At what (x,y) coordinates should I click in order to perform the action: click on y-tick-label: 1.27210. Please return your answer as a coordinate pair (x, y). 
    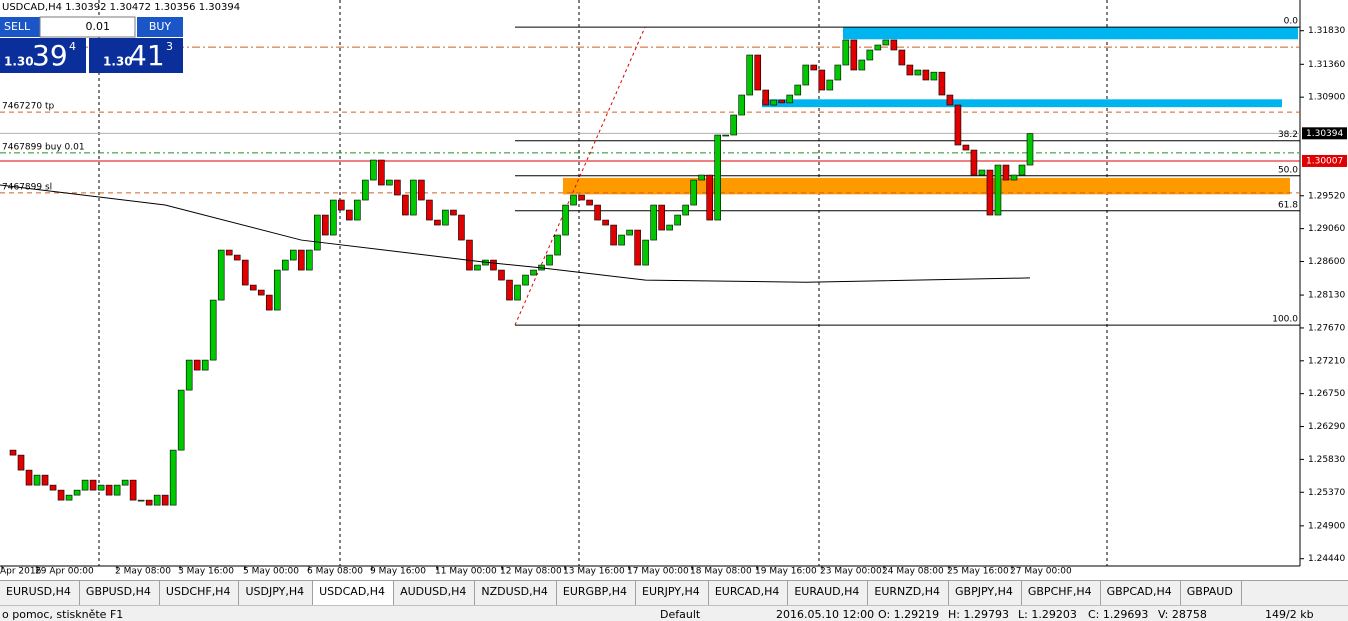
    Looking at the image, I should click on (1326, 361).